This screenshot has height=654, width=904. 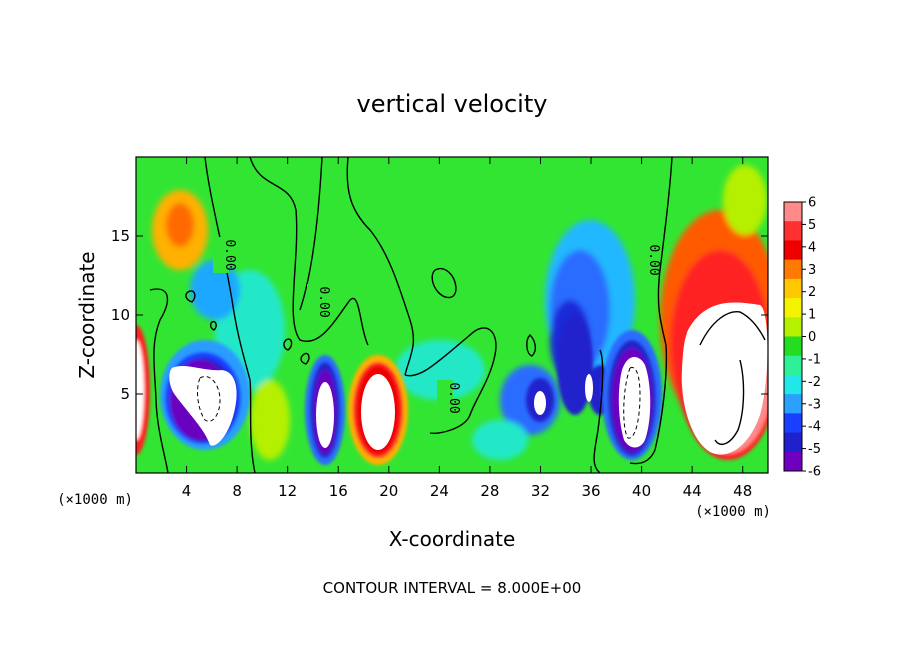 I want to click on x-tick-label: 36, so click(x=590, y=491).